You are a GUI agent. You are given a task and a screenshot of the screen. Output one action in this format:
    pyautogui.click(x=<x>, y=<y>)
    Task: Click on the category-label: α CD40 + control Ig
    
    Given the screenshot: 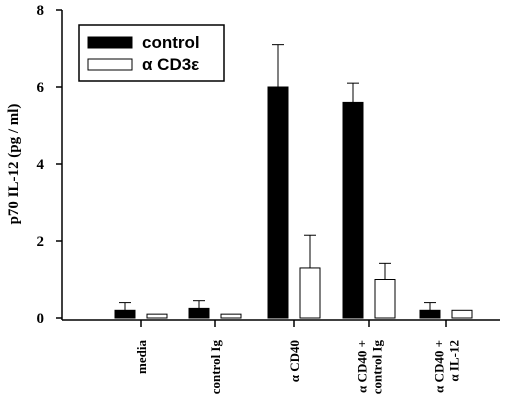 What is the action you would take?
    pyautogui.click(x=370, y=367)
    